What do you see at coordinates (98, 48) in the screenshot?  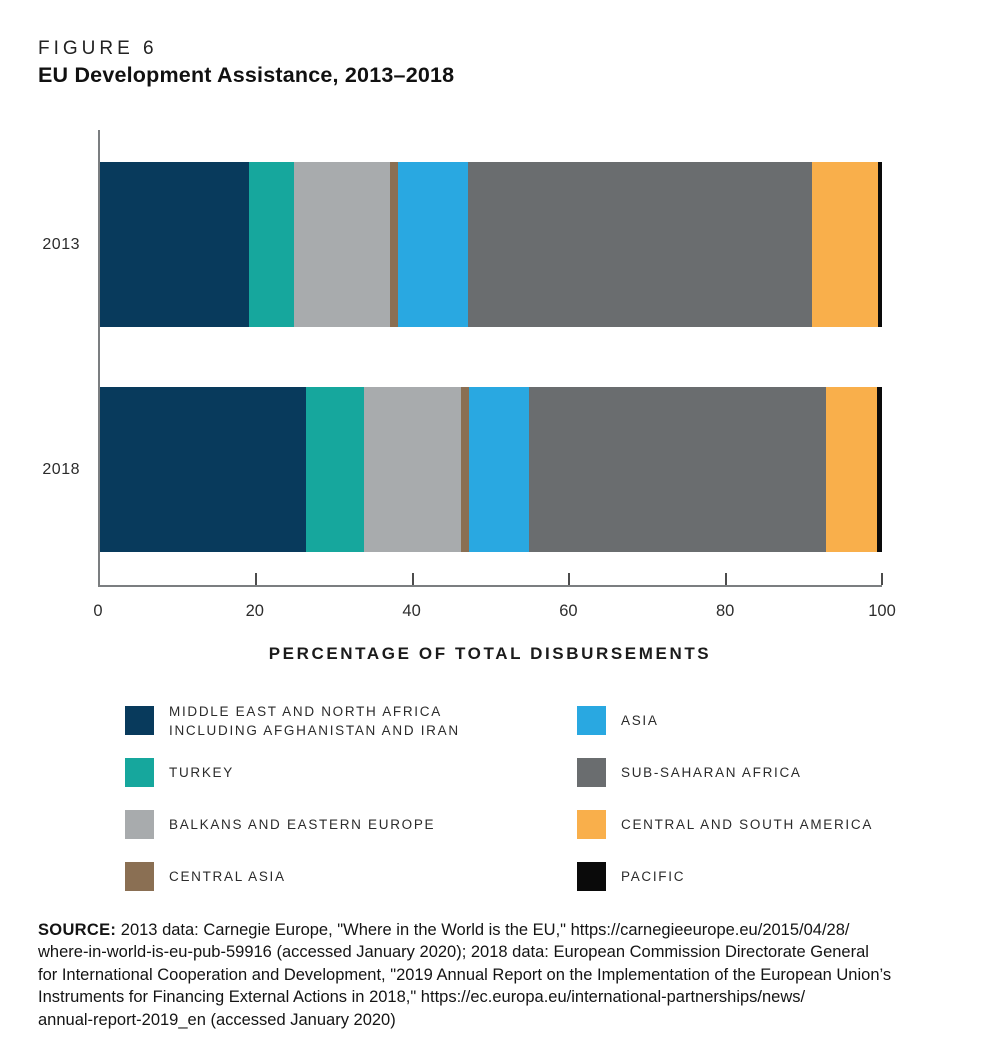 I see `figure-number: FIGURE 6` at bounding box center [98, 48].